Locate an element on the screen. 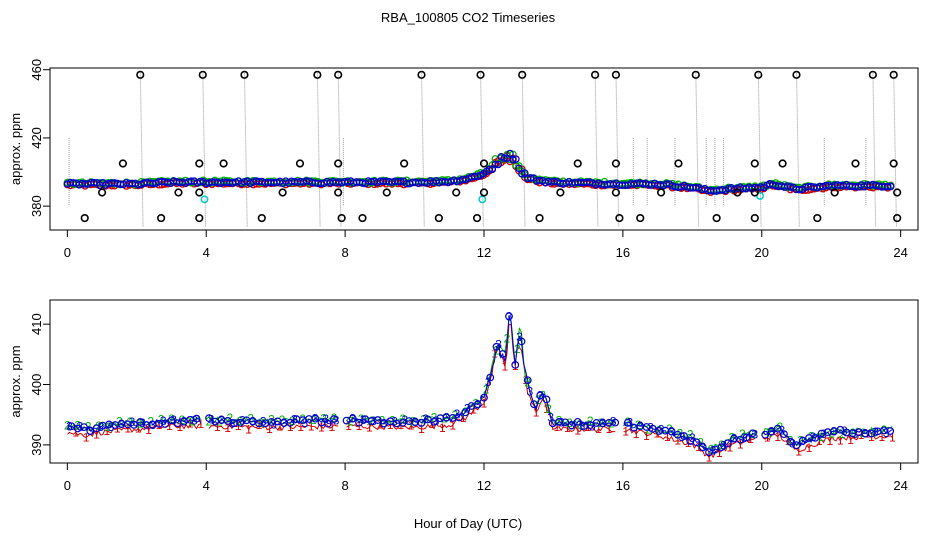  x-tick-label: 8 is located at coordinates (345, 485).